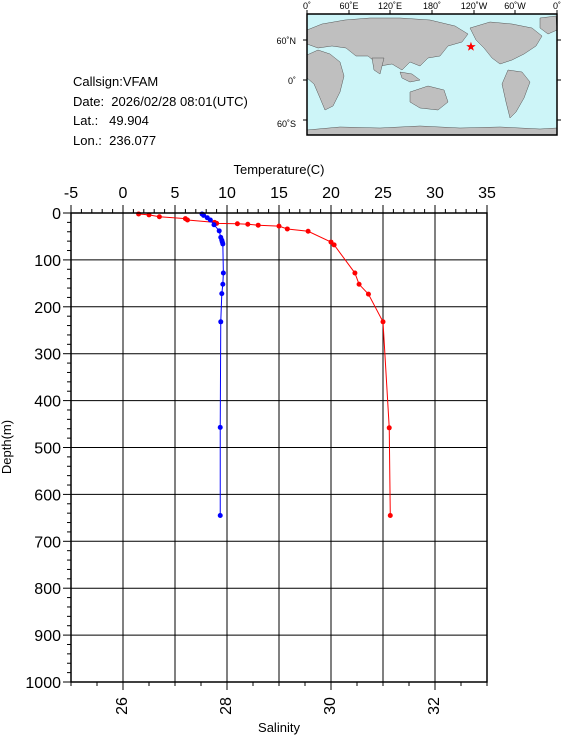 The image size is (564, 736). What do you see at coordinates (330, 706) in the screenshot?
I see `salinity-tick-label: 30` at bounding box center [330, 706].